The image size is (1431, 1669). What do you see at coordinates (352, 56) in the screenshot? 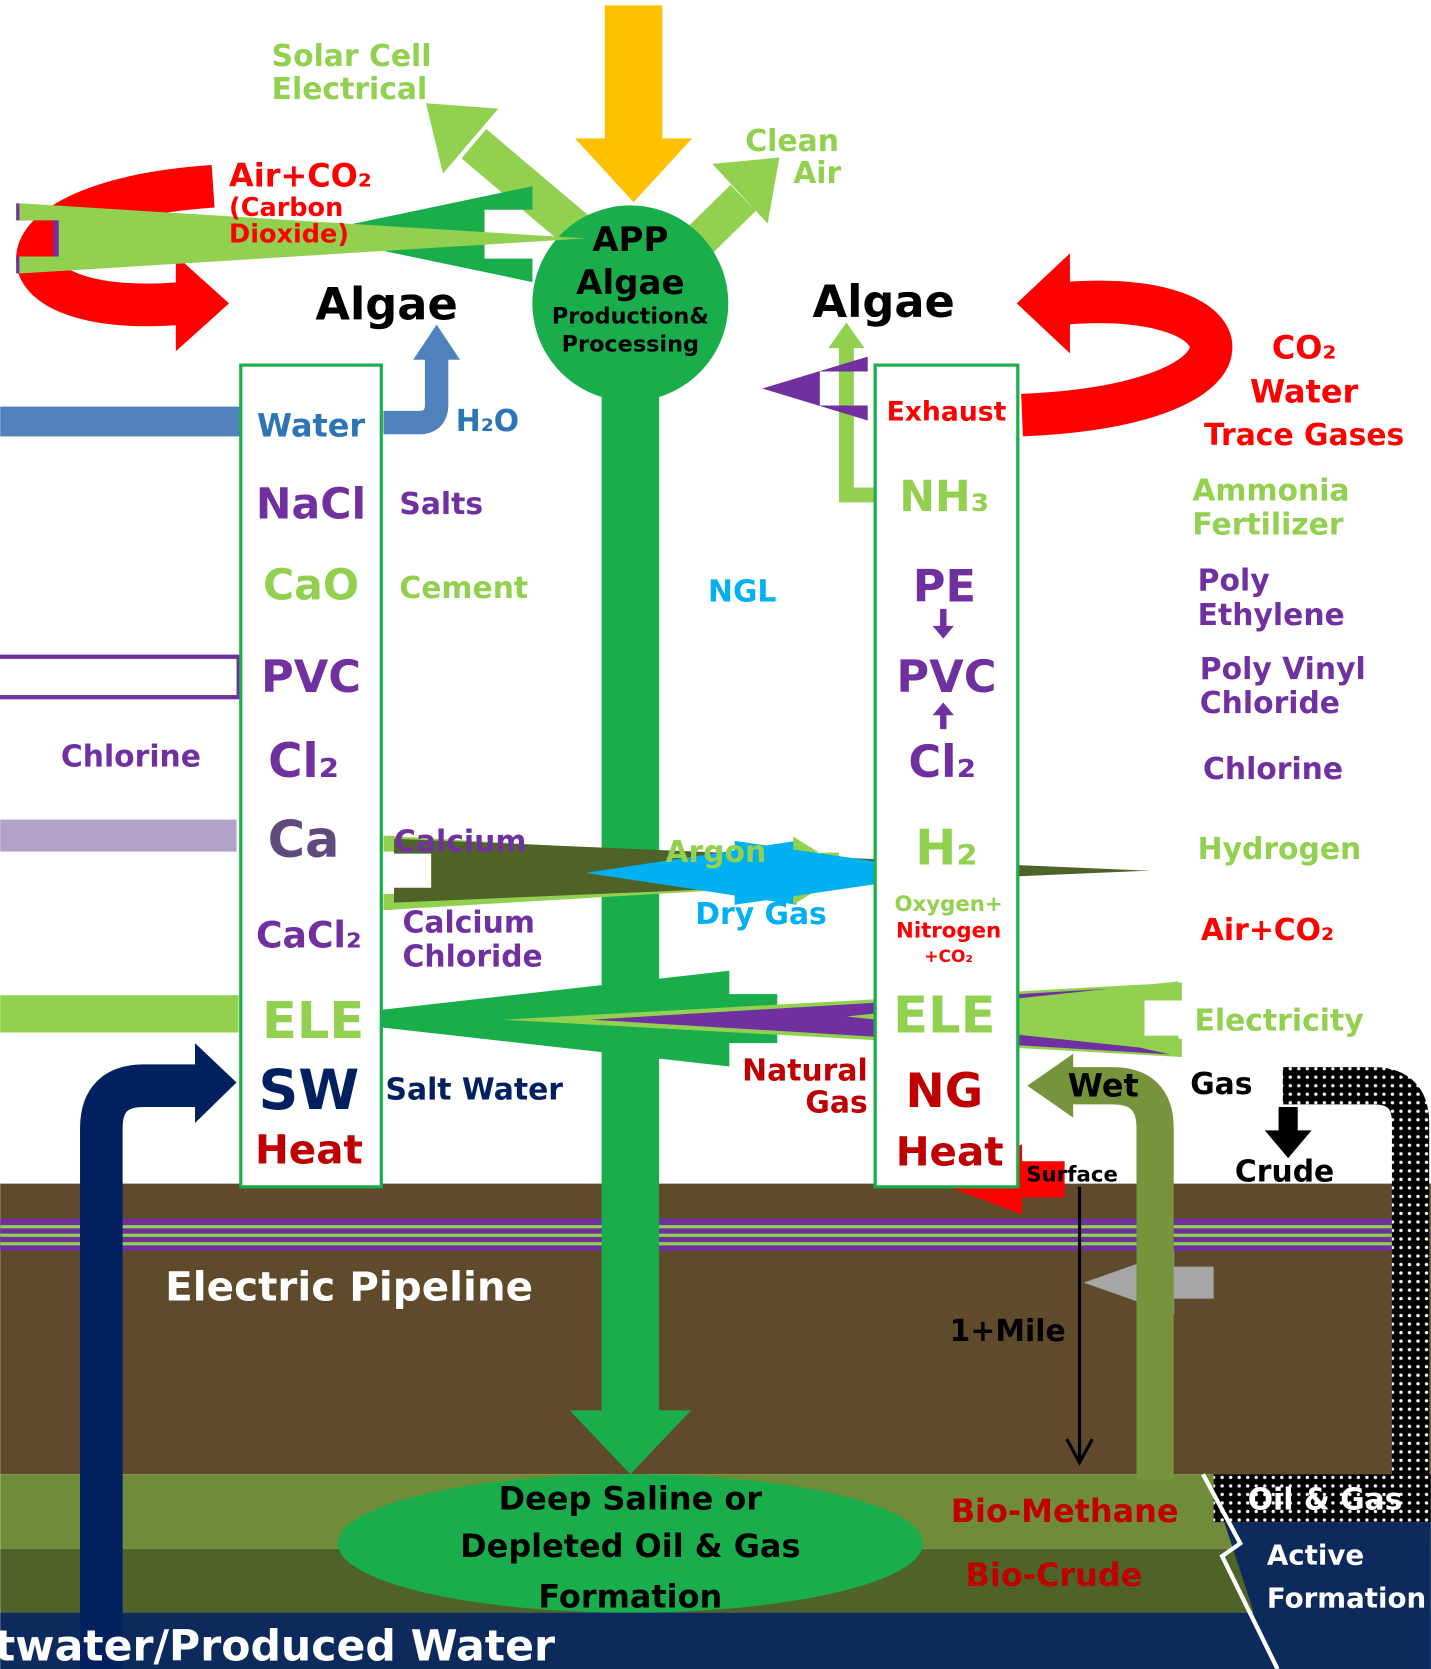
I see `label: Solar Cell` at bounding box center [352, 56].